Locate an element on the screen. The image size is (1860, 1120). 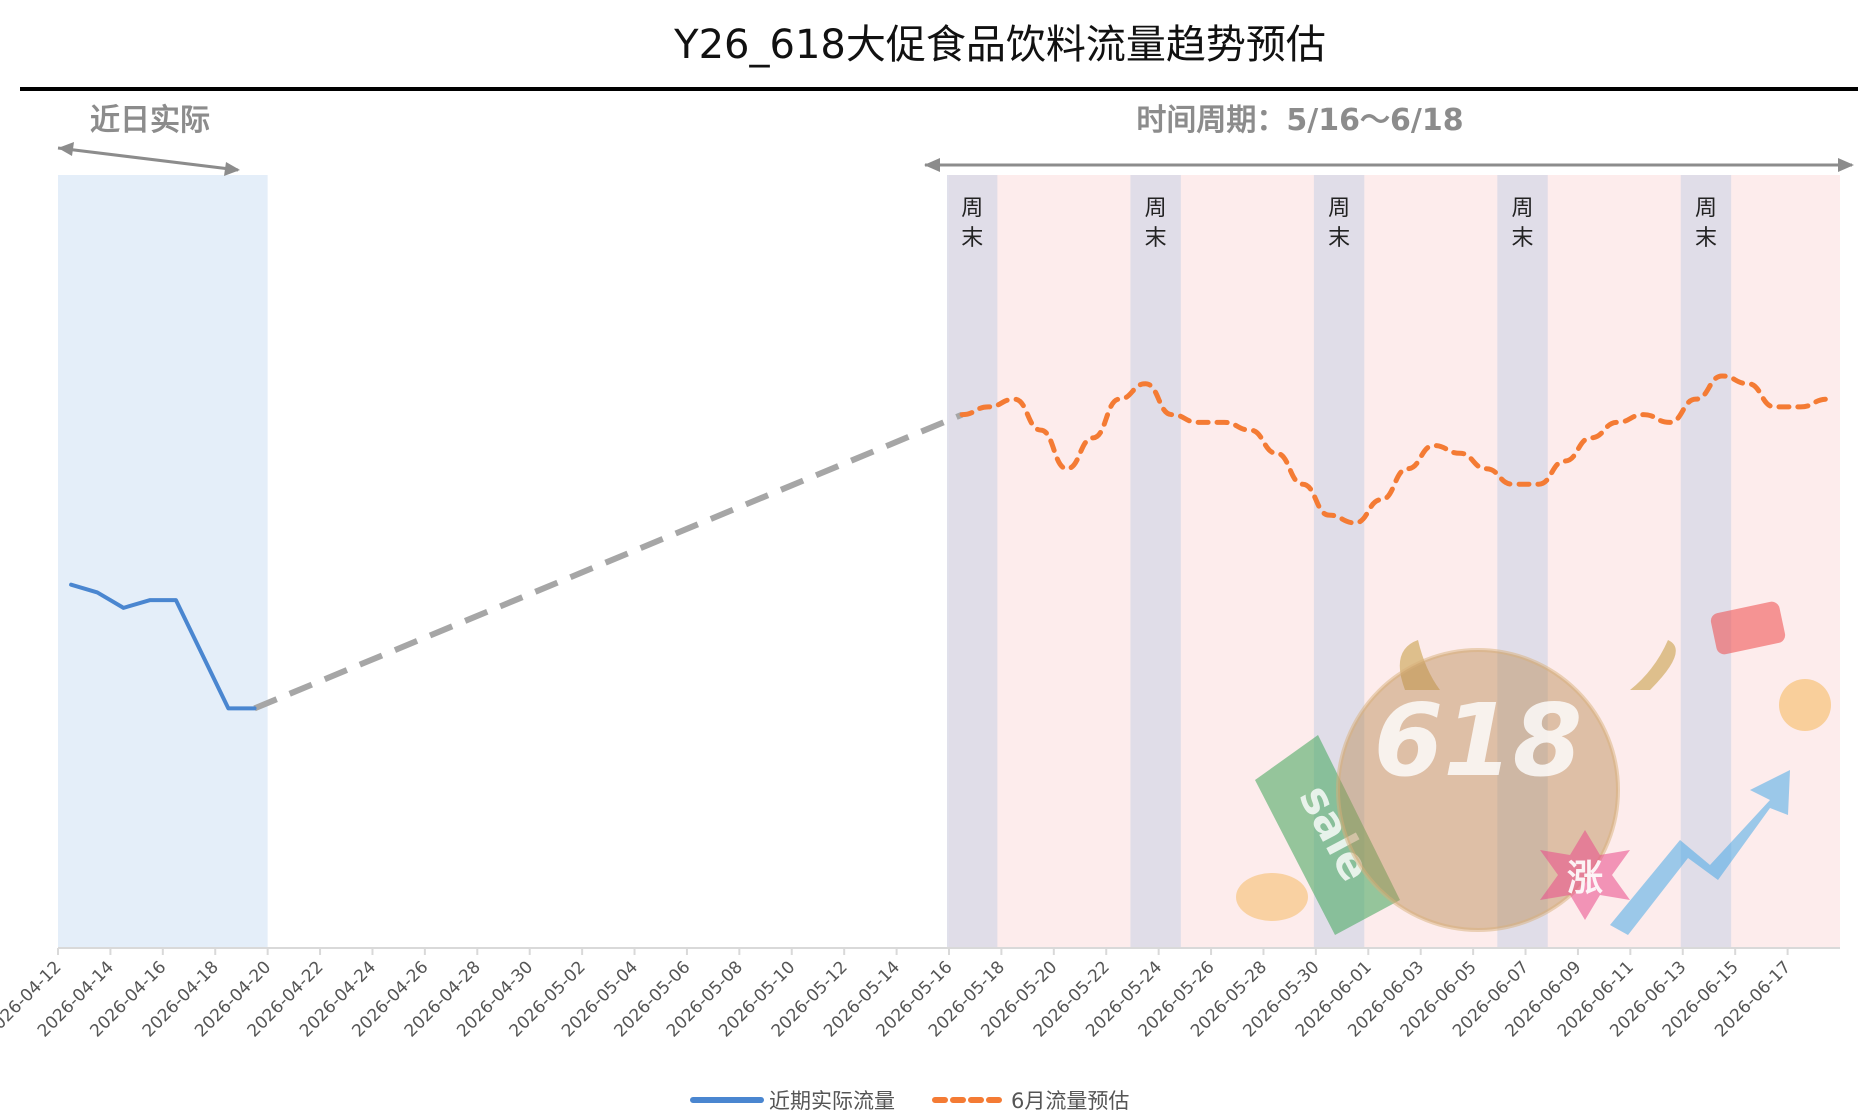
transition-connector-line is located at coordinates (608, 561).